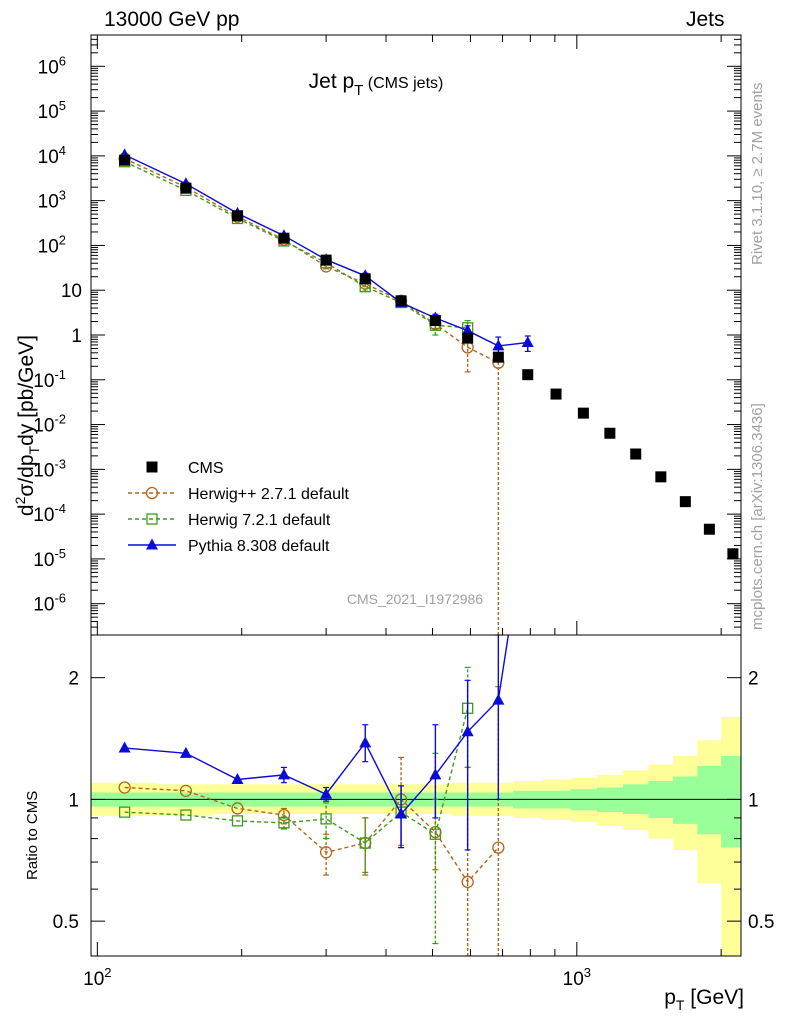 The width and height of the screenshot is (786, 1024). What do you see at coordinates (73, 800) in the screenshot?
I see `ratio-y-tick-label: 1` at bounding box center [73, 800].